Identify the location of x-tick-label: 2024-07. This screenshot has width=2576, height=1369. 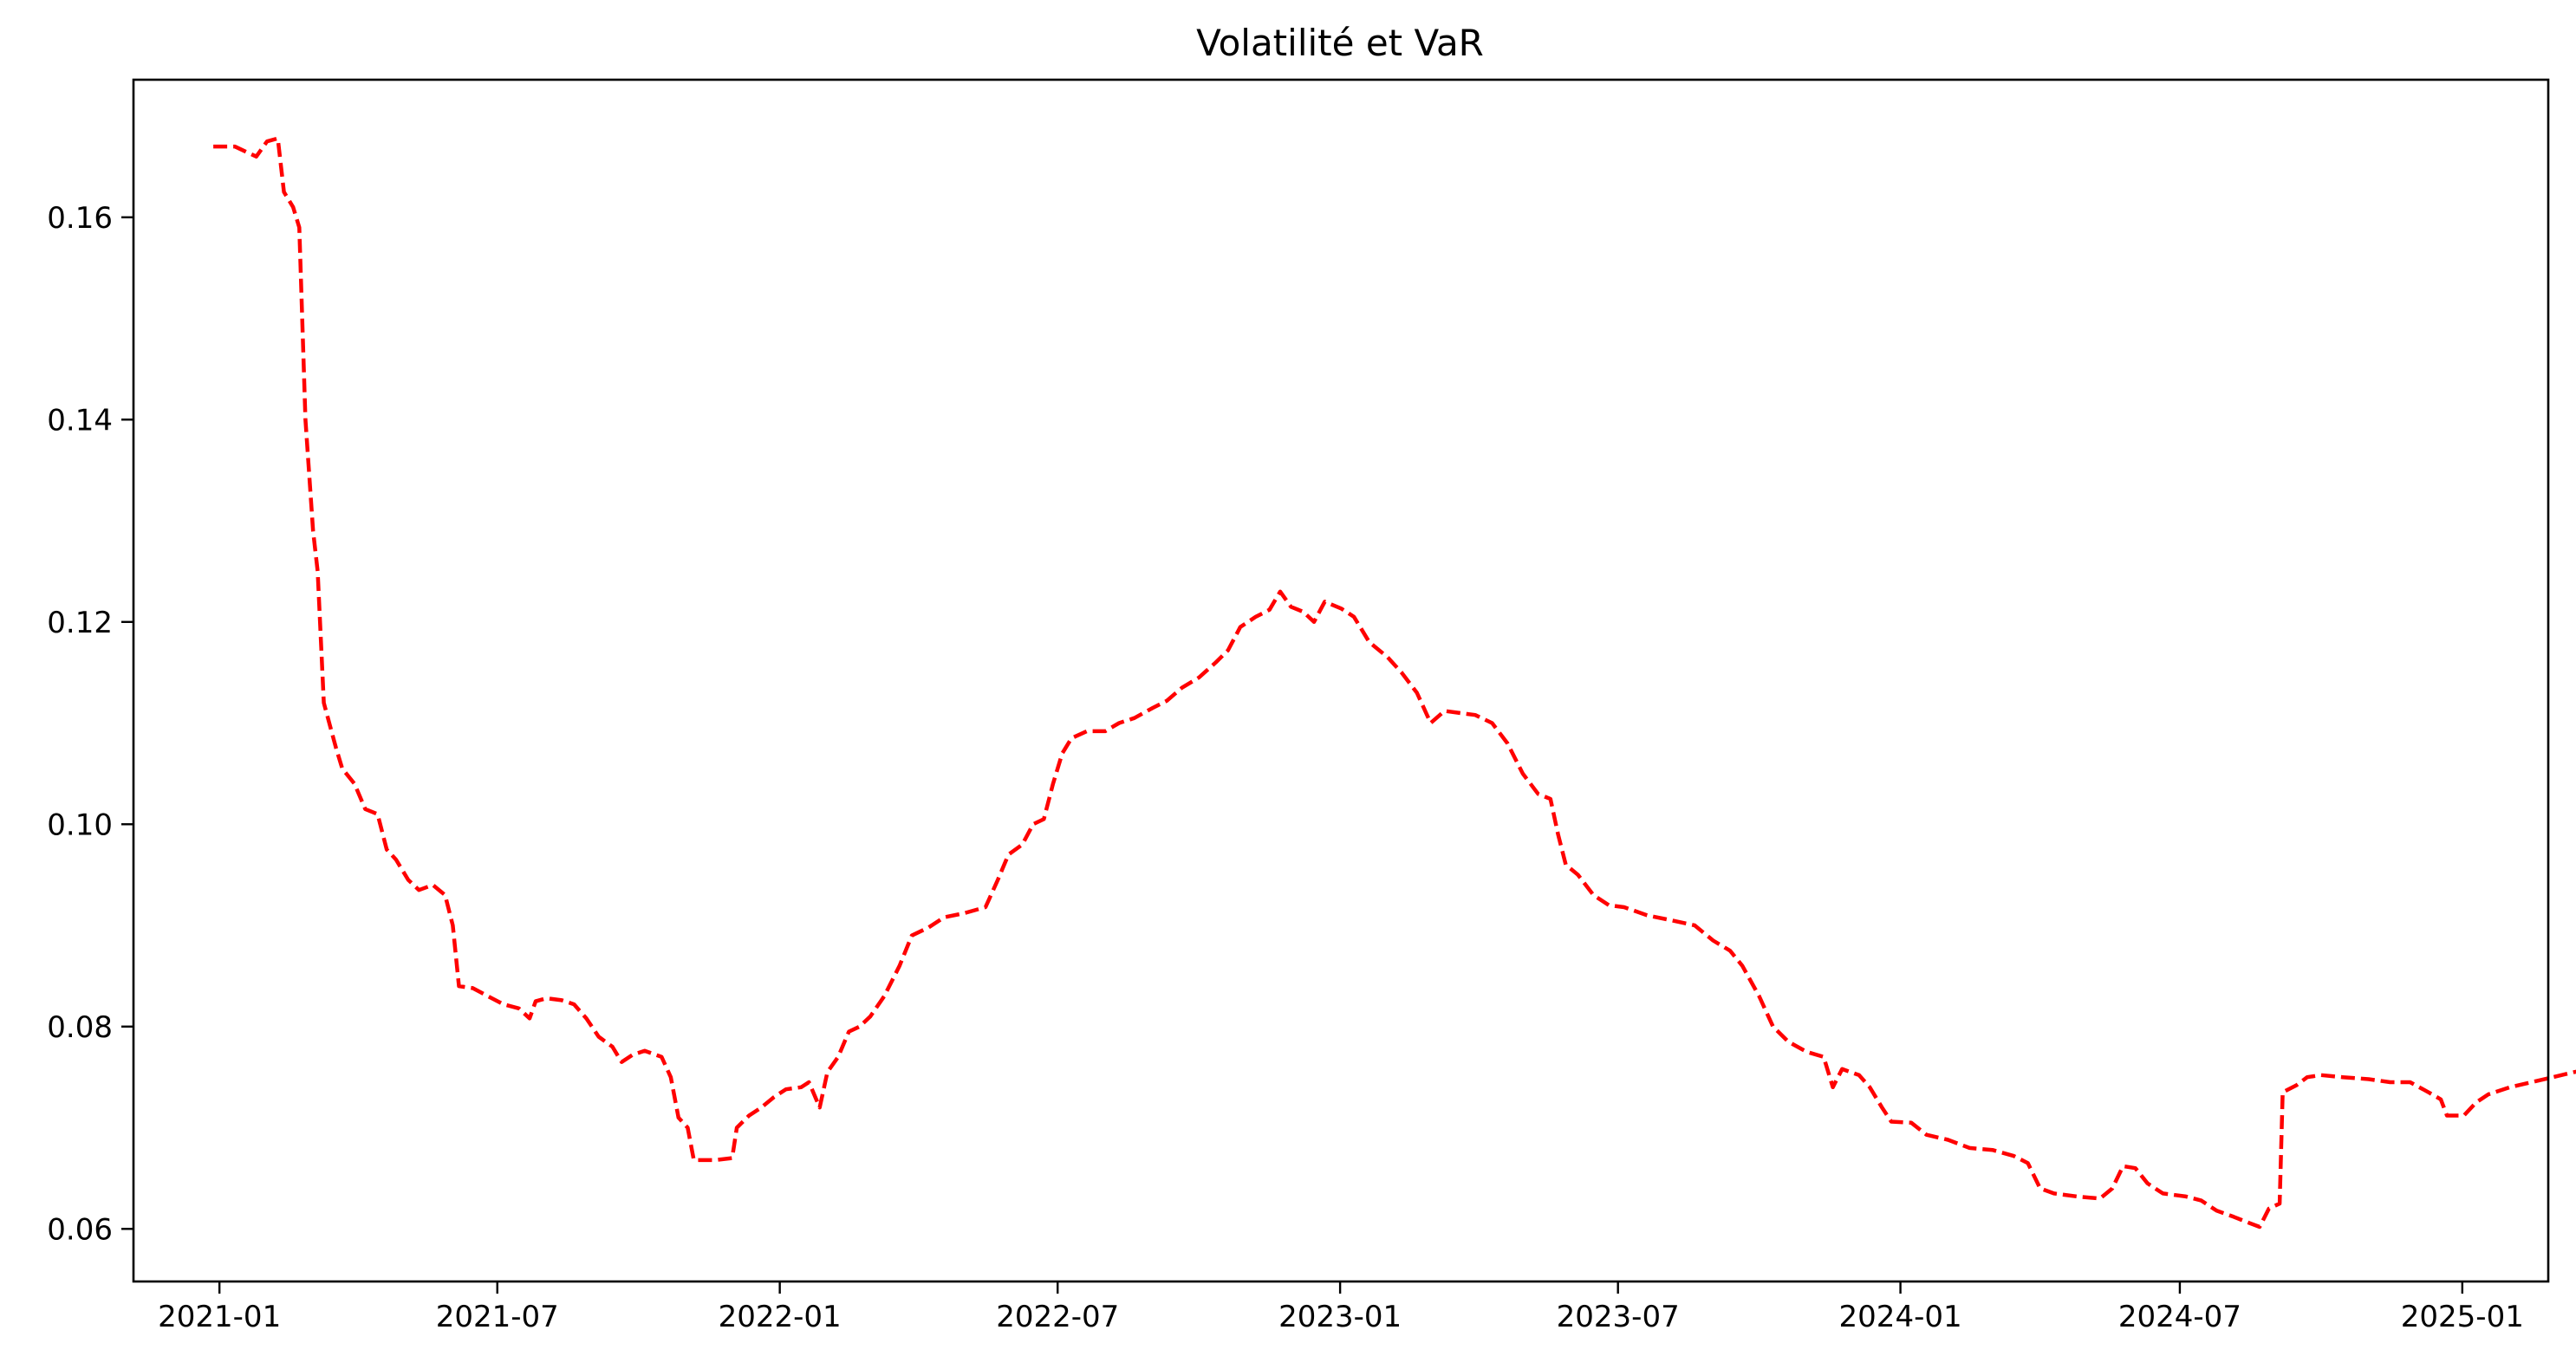
(2179, 1317).